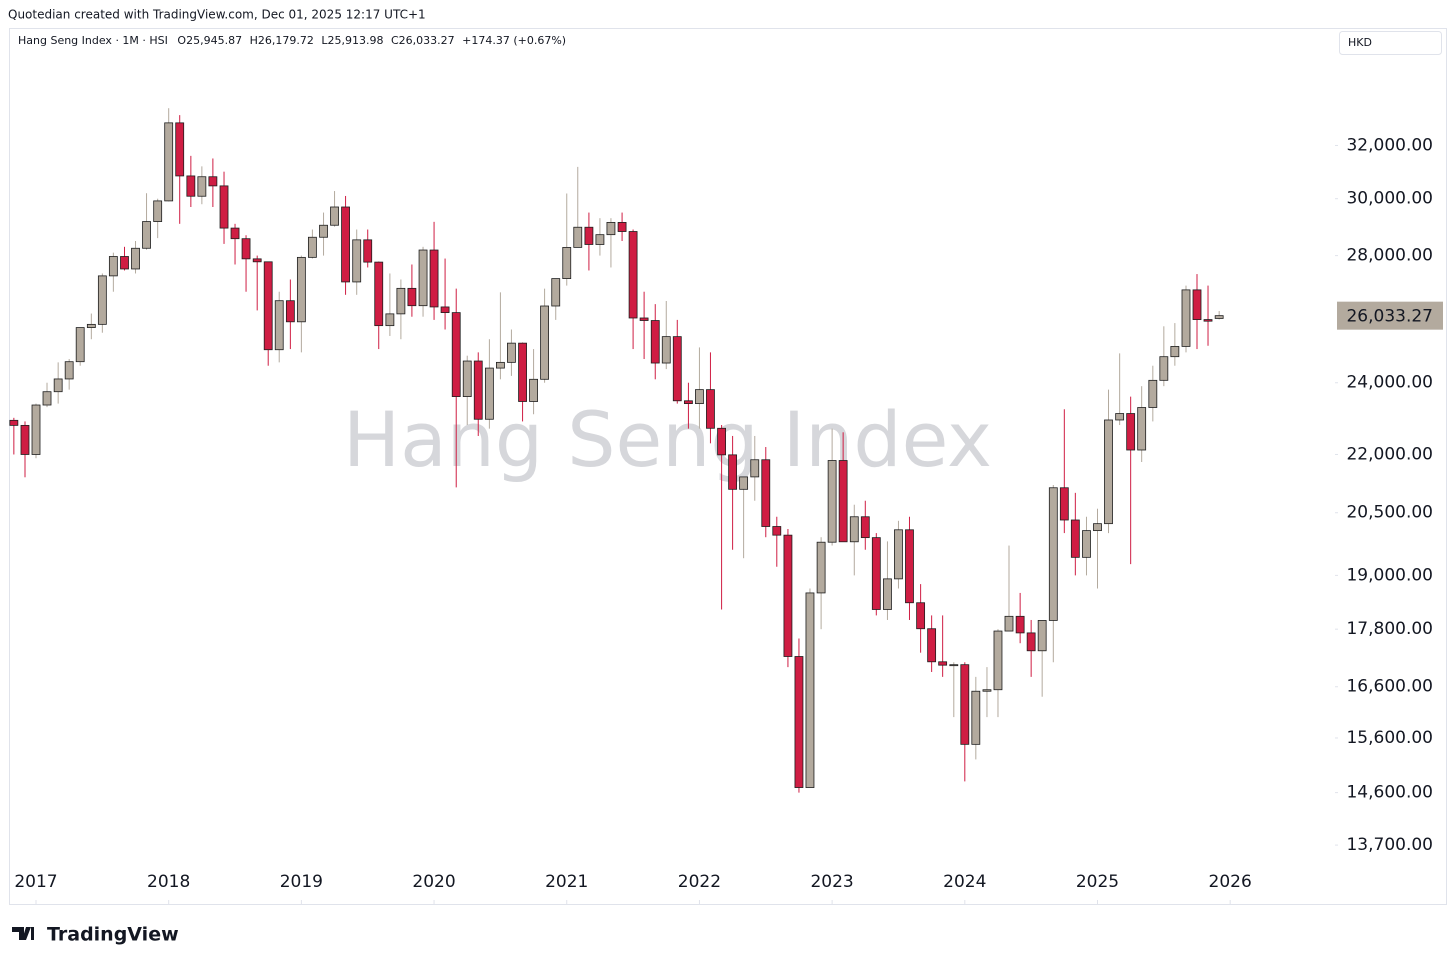 The height and width of the screenshot is (968, 1456). Describe the element at coordinates (1389, 687) in the screenshot. I see `y-tick-label: 16,600.00` at that location.